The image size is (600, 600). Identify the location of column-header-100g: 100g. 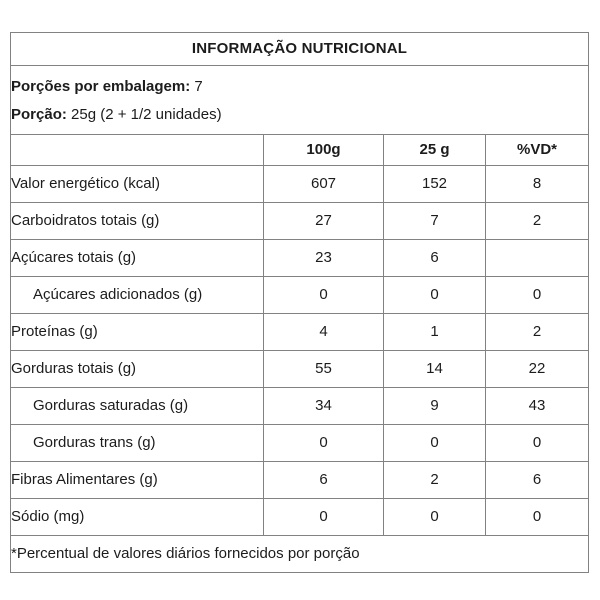
(323, 150).